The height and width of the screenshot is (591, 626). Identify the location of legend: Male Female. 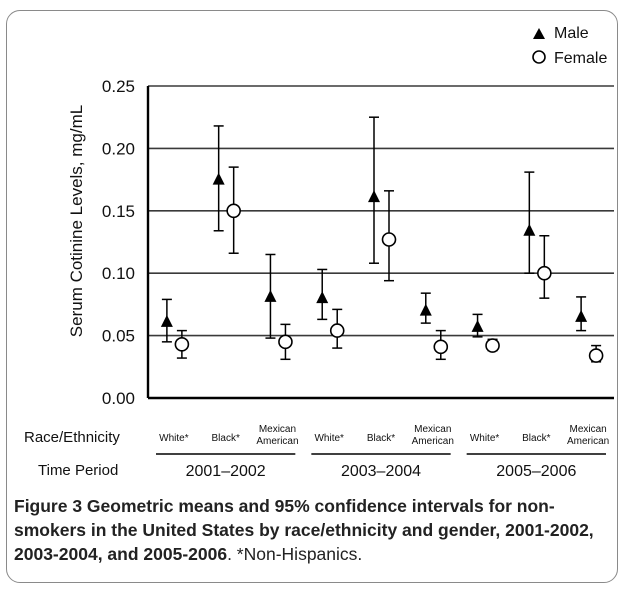
(569, 46).